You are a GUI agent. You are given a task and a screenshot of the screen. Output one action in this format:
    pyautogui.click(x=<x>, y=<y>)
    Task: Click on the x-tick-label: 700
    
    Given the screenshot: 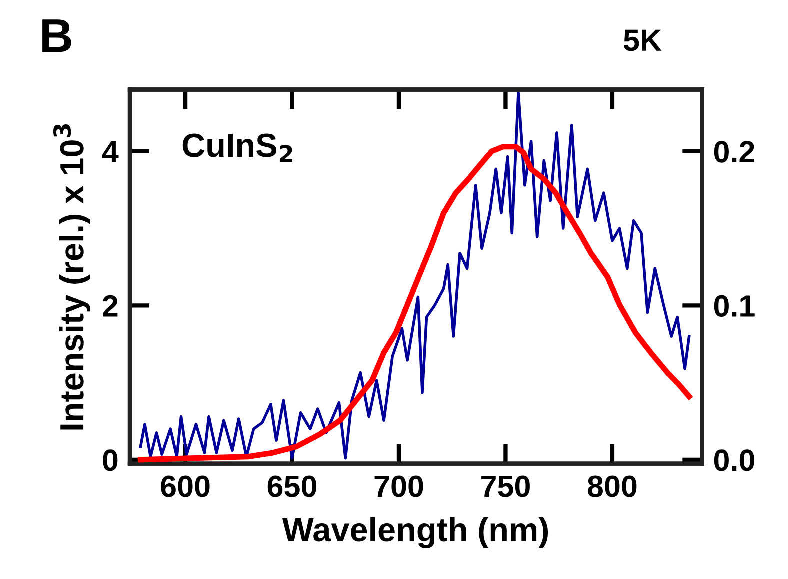 What is the action you would take?
    pyautogui.click(x=399, y=487)
    